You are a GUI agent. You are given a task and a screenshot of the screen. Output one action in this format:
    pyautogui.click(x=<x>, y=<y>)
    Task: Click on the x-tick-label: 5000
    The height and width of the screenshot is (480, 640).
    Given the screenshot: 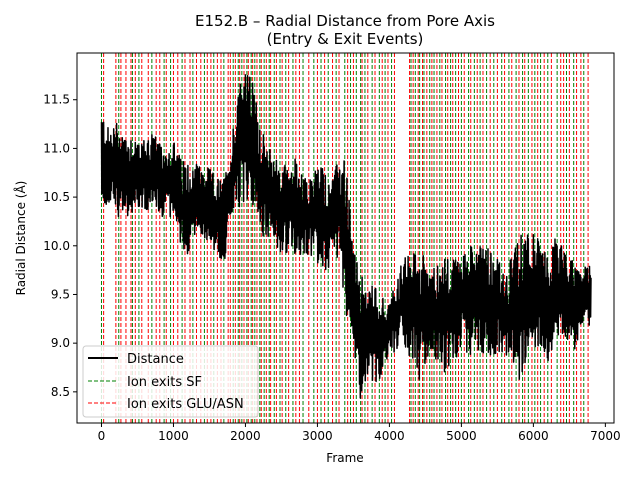 What is the action you would take?
    pyautogui.click(x=461, y=436)
    